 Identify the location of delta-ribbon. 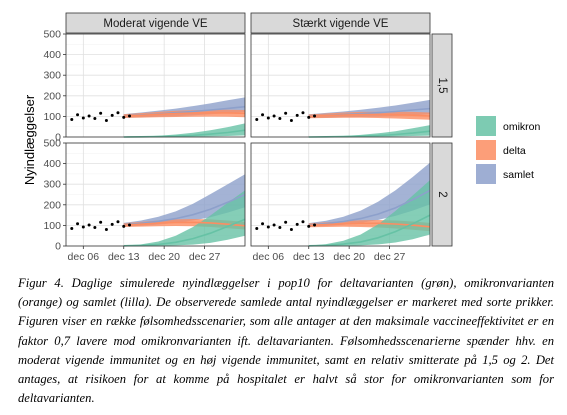
(369, 115).